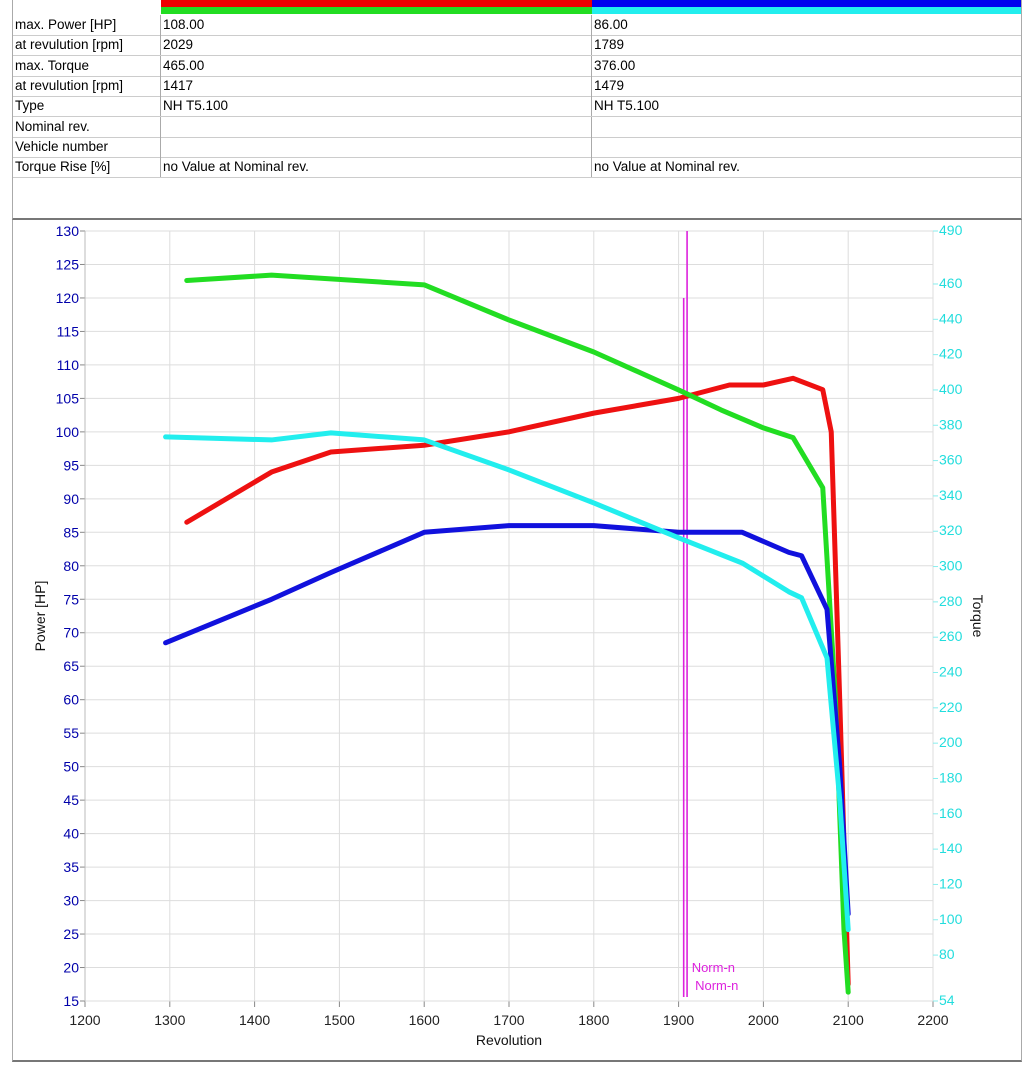 The width and height of the screenshot is (1027, 1080). What do you see at coordinates (424, 1020) in the screenshot?
I see `x-tick-label: 1600` at bounding box center [424, 1020].